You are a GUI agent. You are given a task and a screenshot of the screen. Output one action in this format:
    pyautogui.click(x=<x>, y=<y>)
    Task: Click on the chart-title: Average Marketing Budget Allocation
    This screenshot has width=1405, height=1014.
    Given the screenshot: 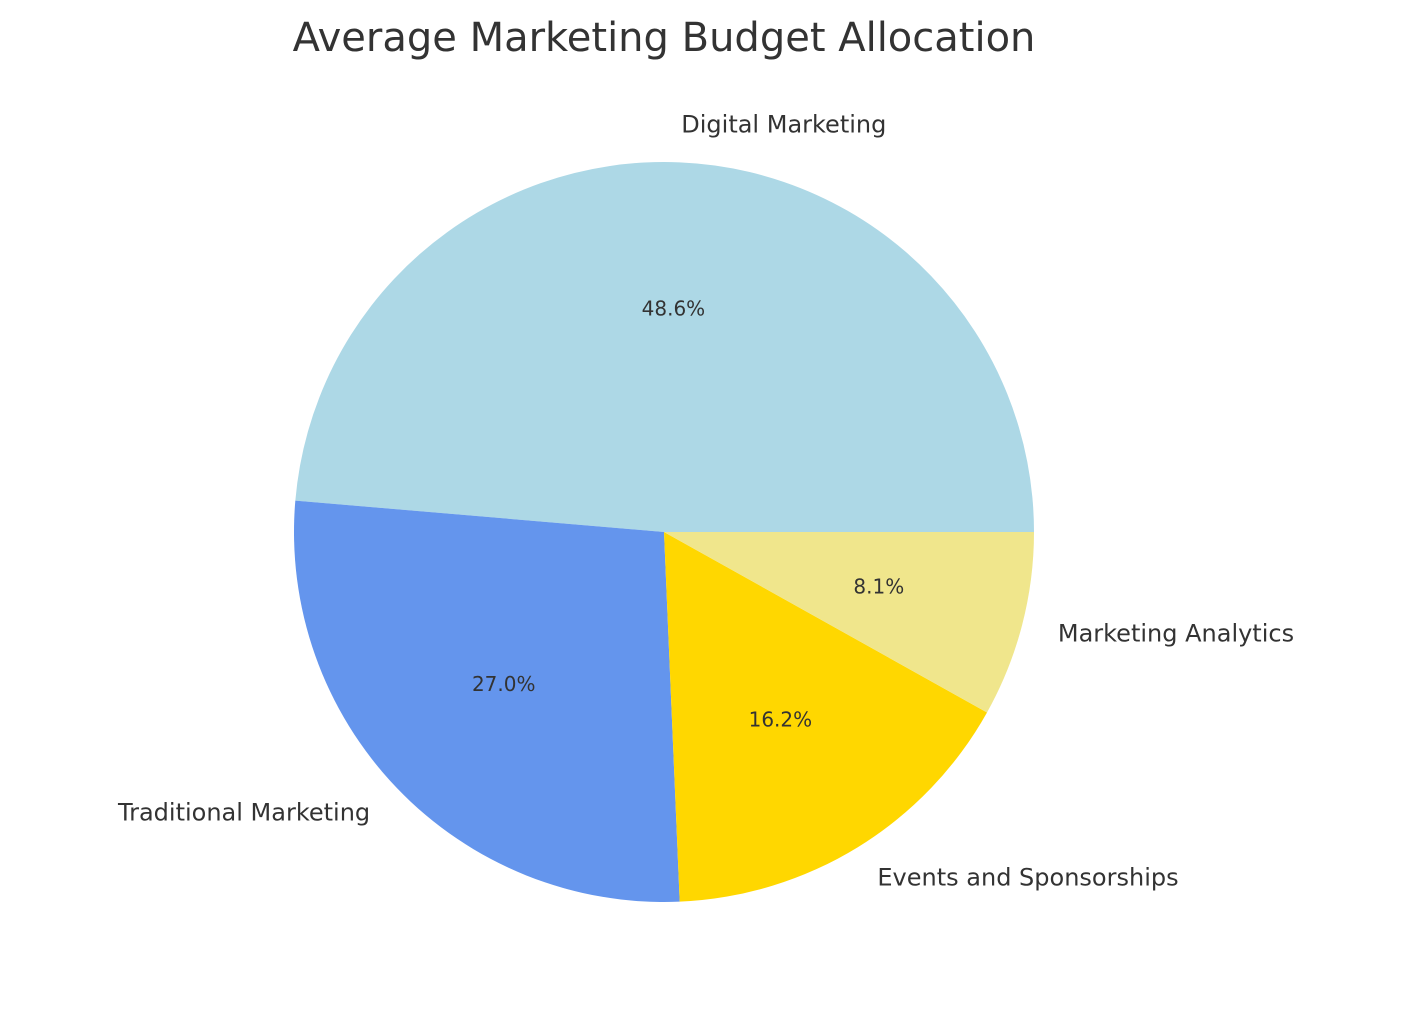 What is the action you would take?
    pyautogui.click(x=664, y=38)
    